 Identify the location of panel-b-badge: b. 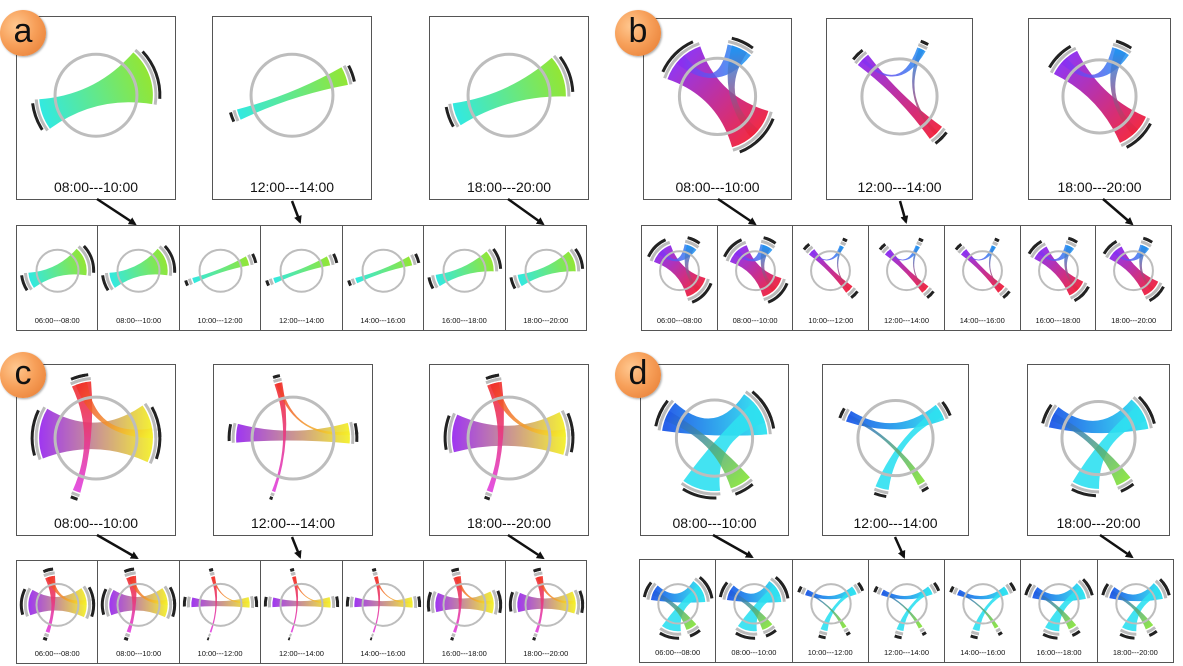
(638, 33).